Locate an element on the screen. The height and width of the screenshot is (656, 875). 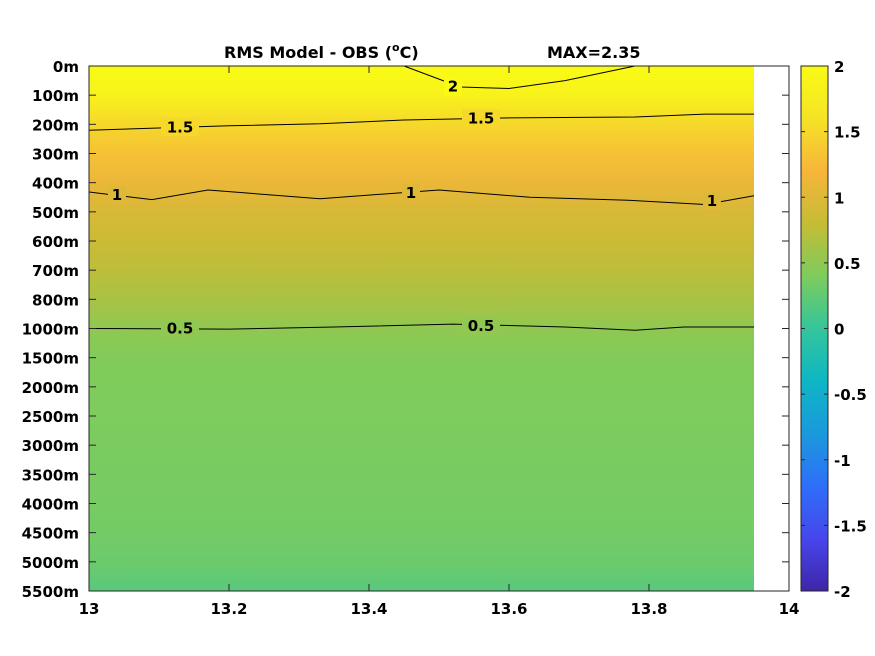
contour-label: 2 is located at coordinates (453, 86).